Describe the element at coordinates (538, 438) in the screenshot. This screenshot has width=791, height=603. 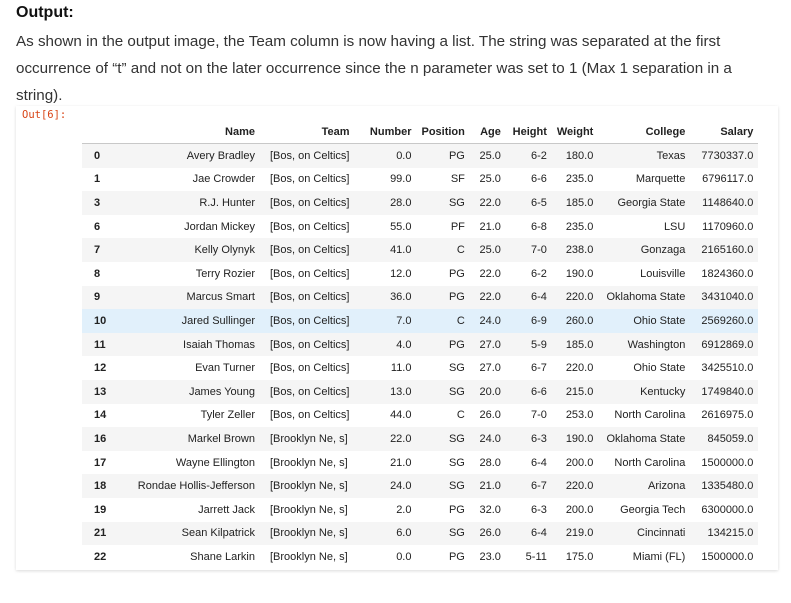
I see `cell-ht: 6-3` at that location.